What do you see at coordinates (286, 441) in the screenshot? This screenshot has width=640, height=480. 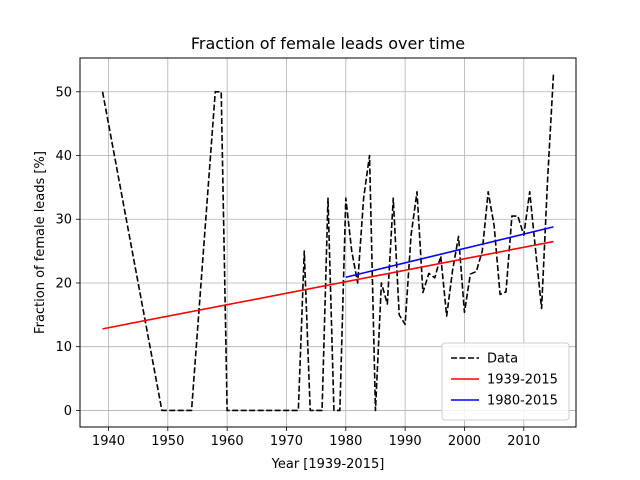 I see `x-tick-label: 1970` at bounding box center [286, 441].